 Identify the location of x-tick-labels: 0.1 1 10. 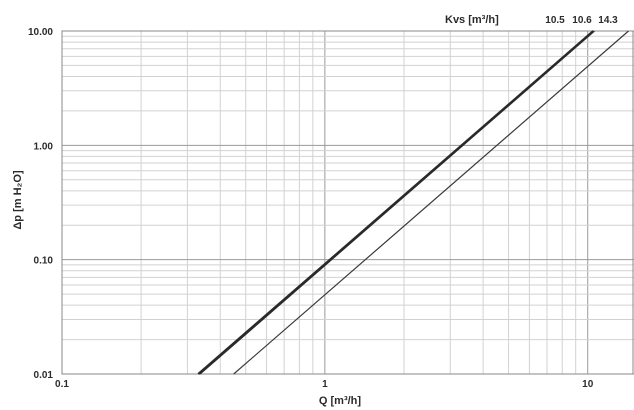
(324, 384).